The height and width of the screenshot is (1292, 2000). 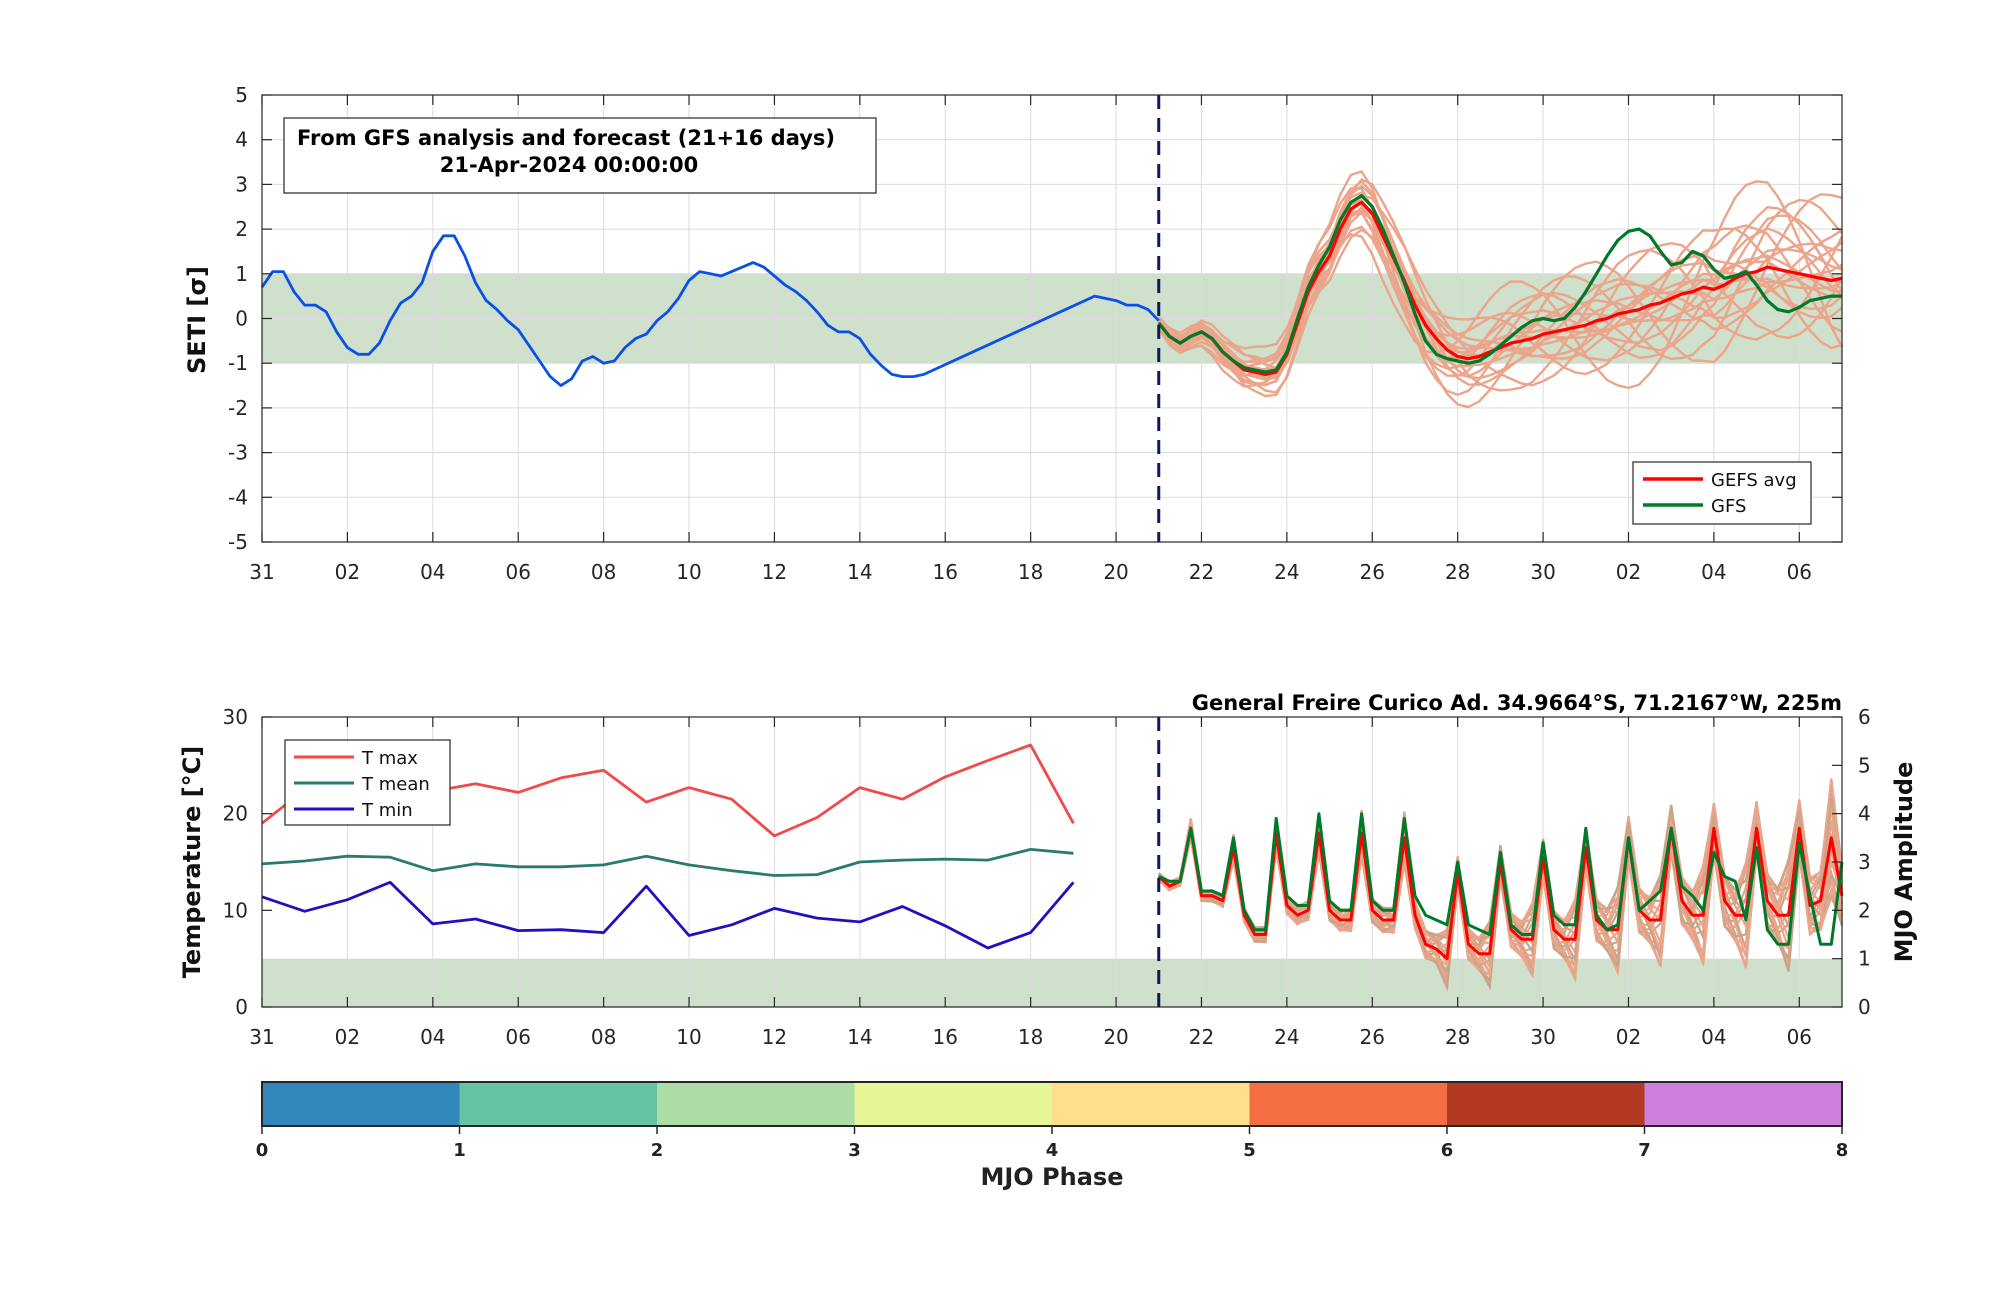 I want to click on temperature-y-label: Temperature [°C], so click(x=192, y=862).